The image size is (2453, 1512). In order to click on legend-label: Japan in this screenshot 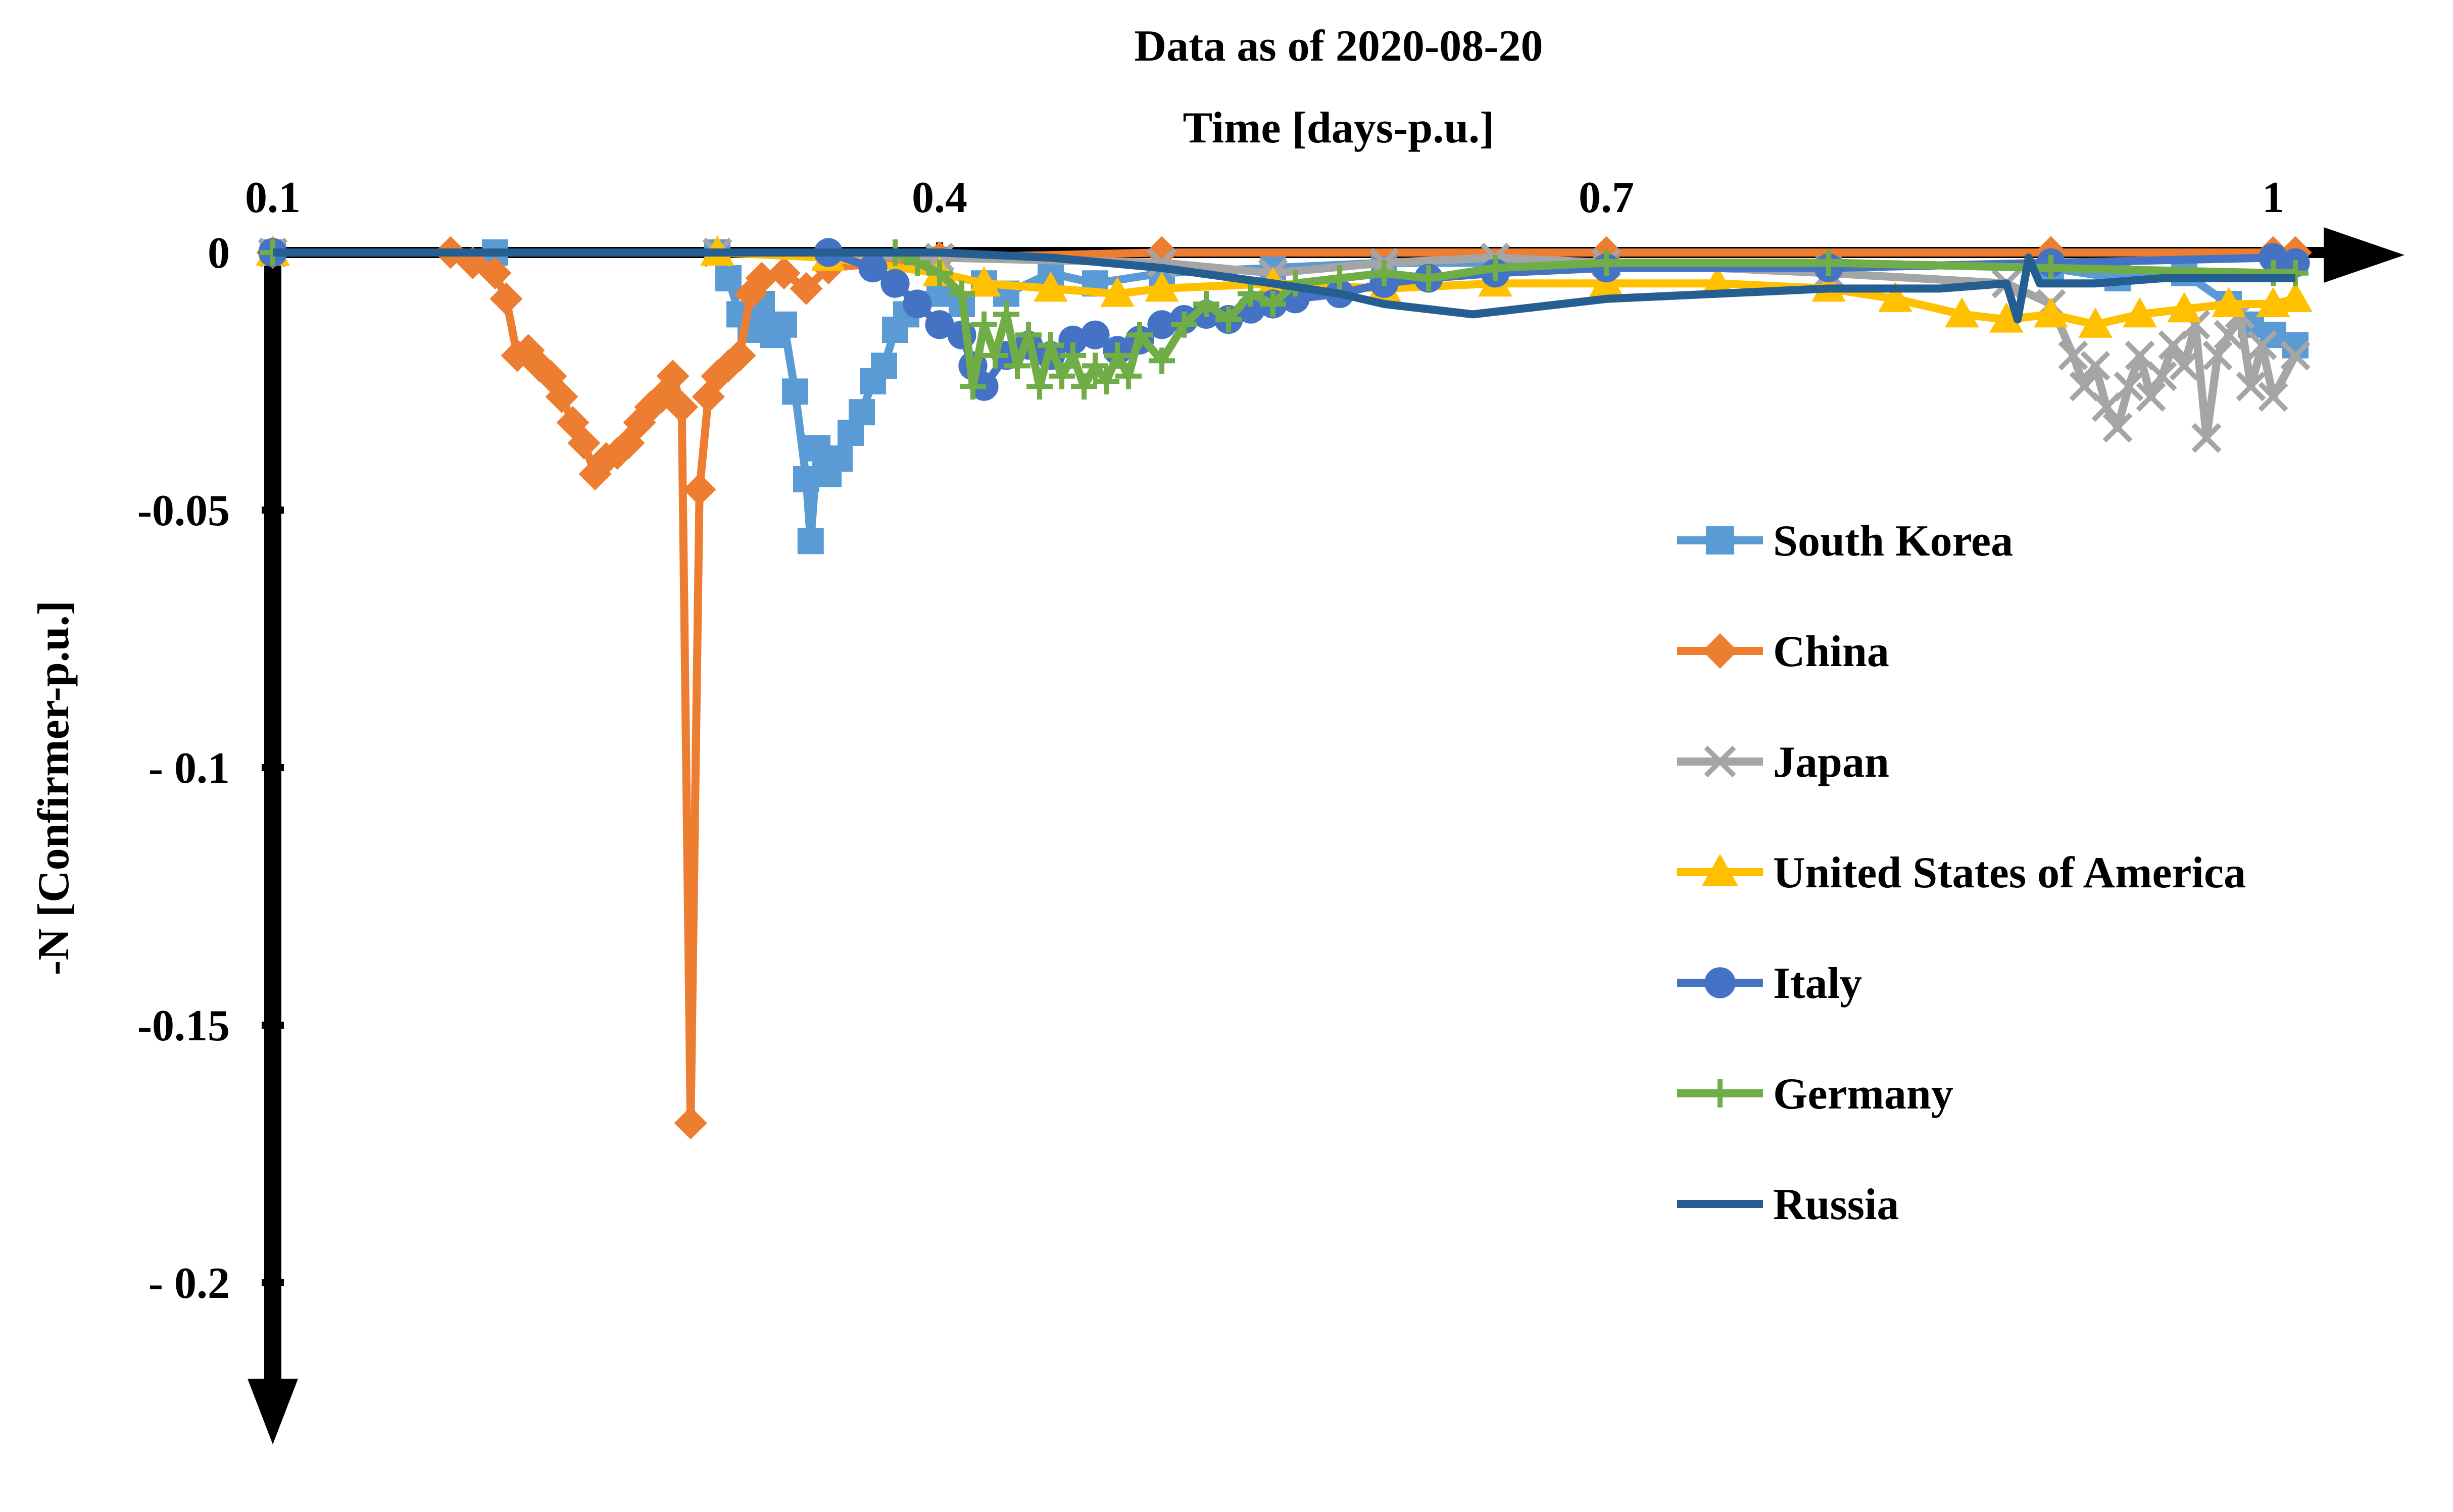, I will do `click(1831, 762)`.